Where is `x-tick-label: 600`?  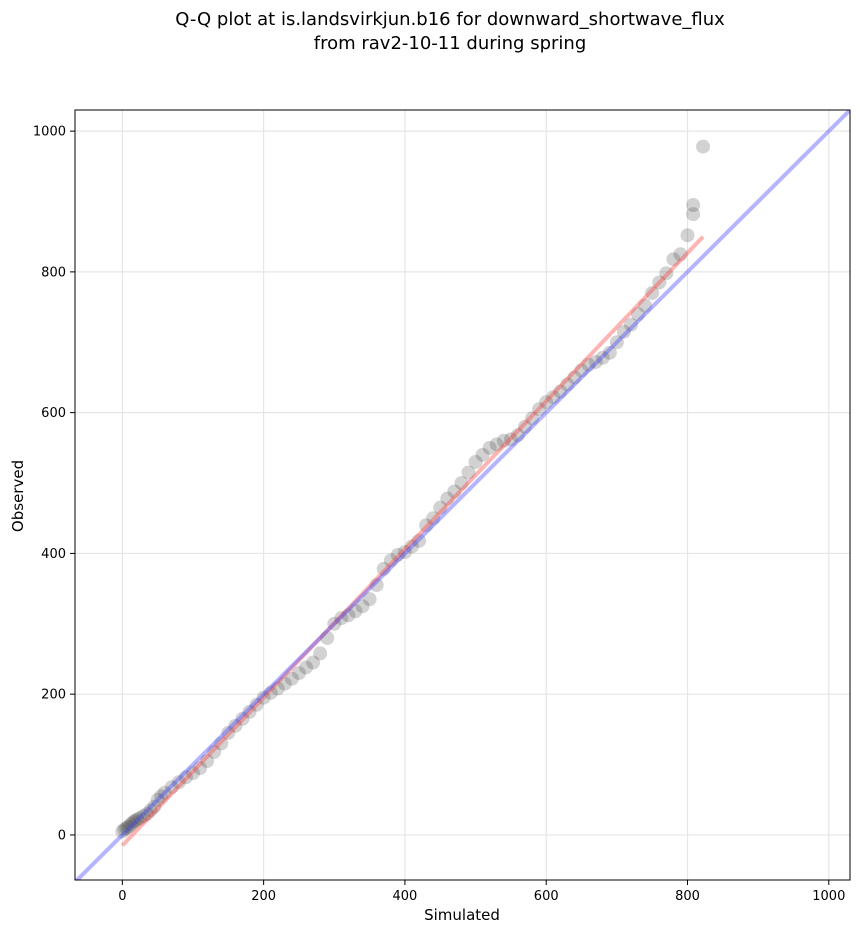
x-tick-label: 600 is located at coordinates (546, 896).